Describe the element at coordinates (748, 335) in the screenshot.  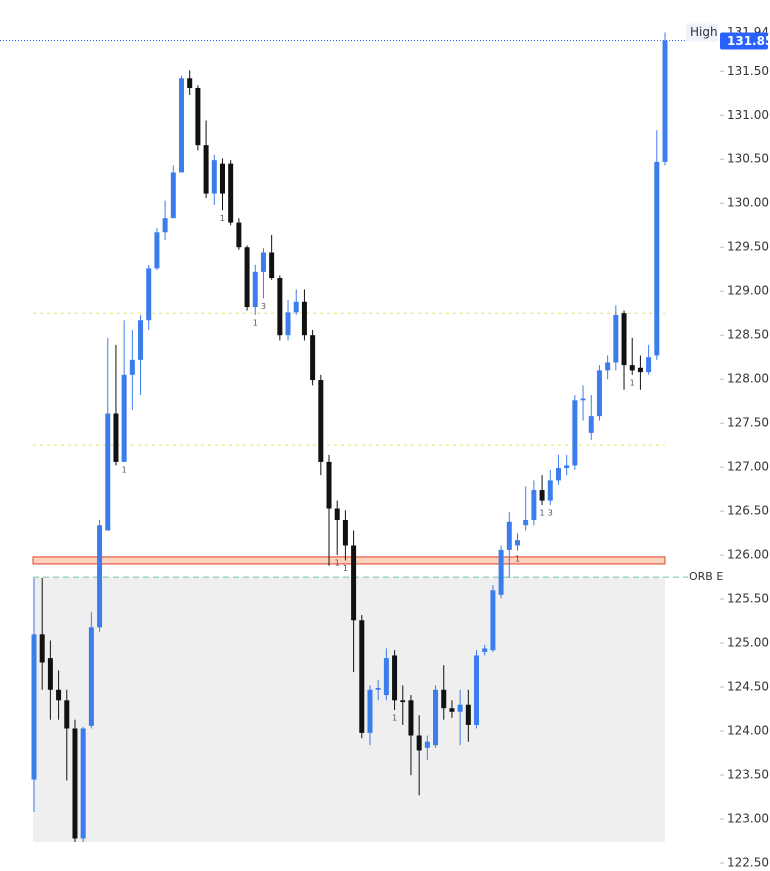
I see `y-tick-label: 128.50` at that location.